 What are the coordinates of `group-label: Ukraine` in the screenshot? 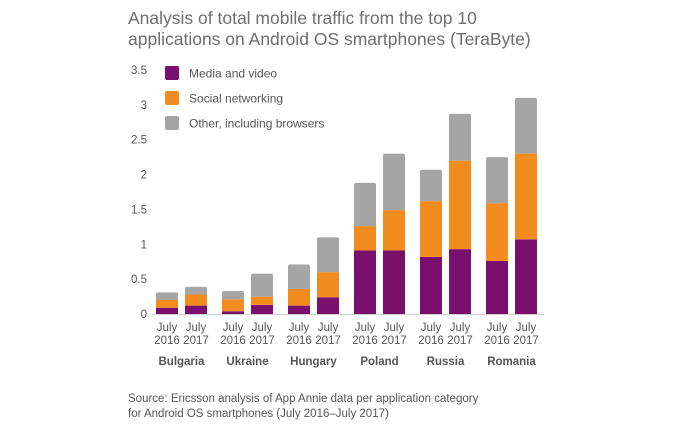 It's located at (247, 362).